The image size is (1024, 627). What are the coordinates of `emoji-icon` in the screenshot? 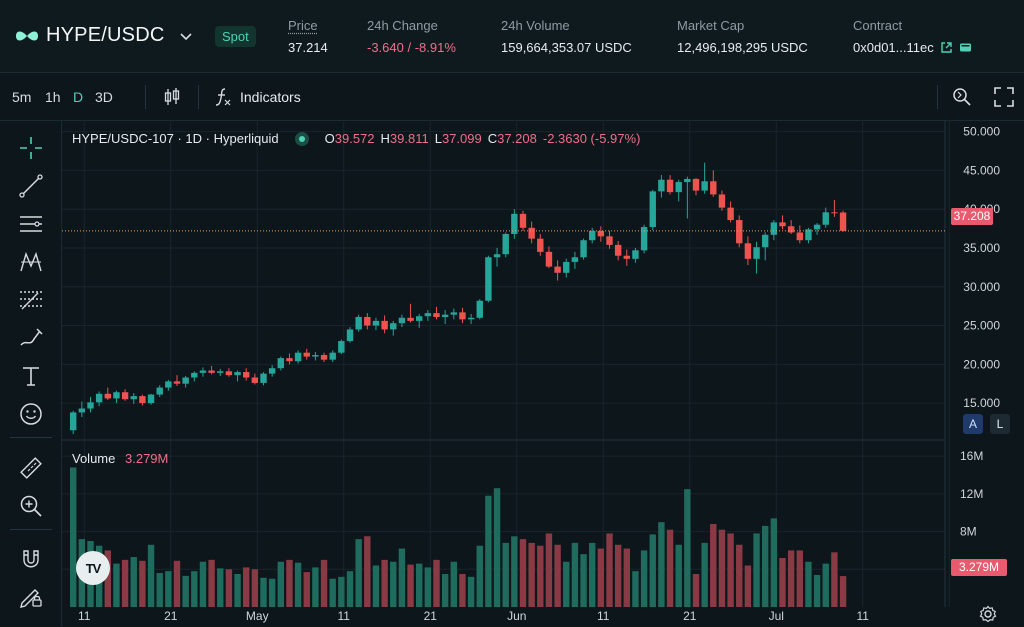 It's located at (31, 414).